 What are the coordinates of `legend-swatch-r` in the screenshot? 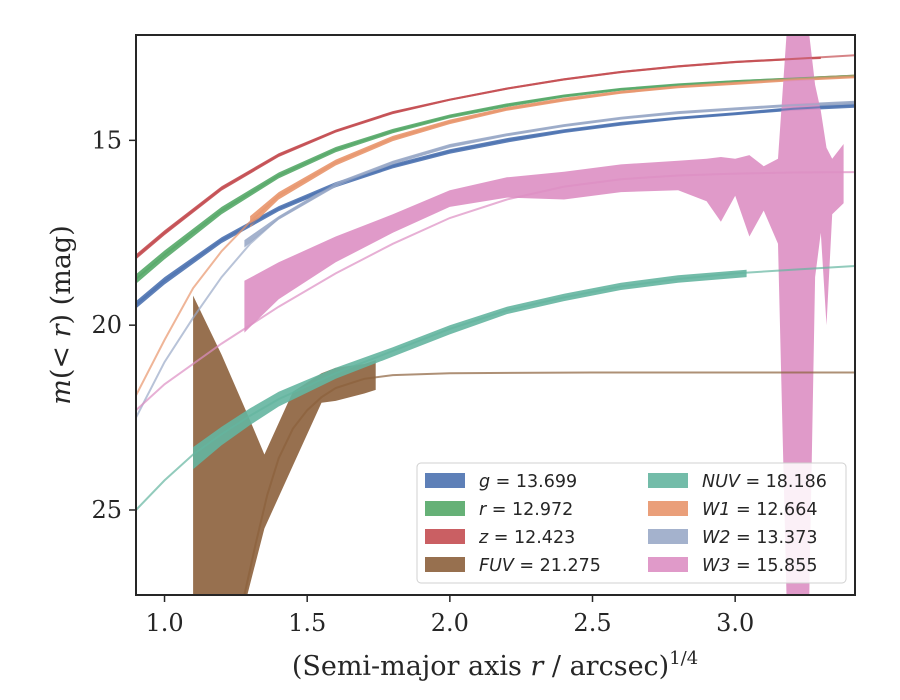 It's located at (445, 508).